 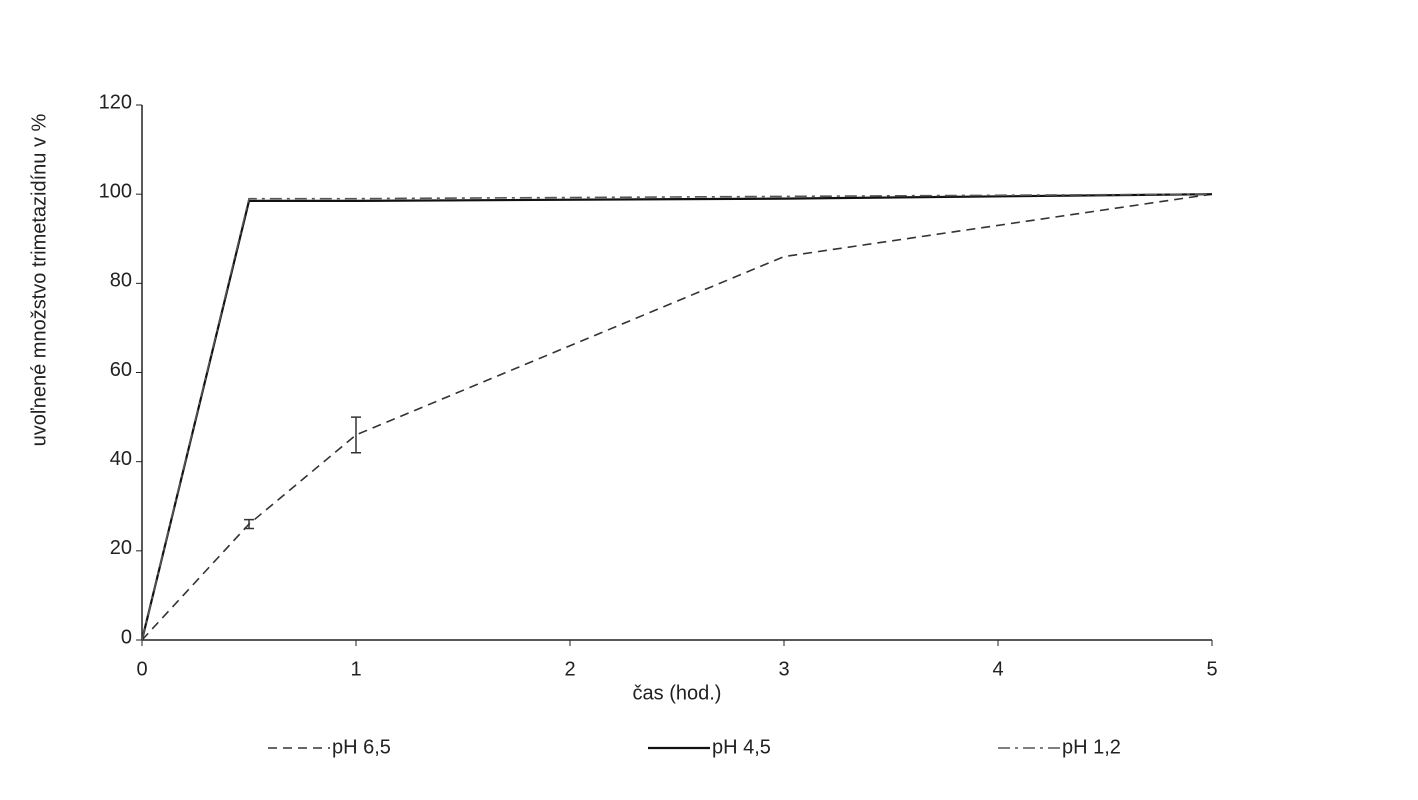 What do you see at coordinates (115, 191) in the screenshot?
I see `y-tick-label: 100` at bounding box center [115, 191].